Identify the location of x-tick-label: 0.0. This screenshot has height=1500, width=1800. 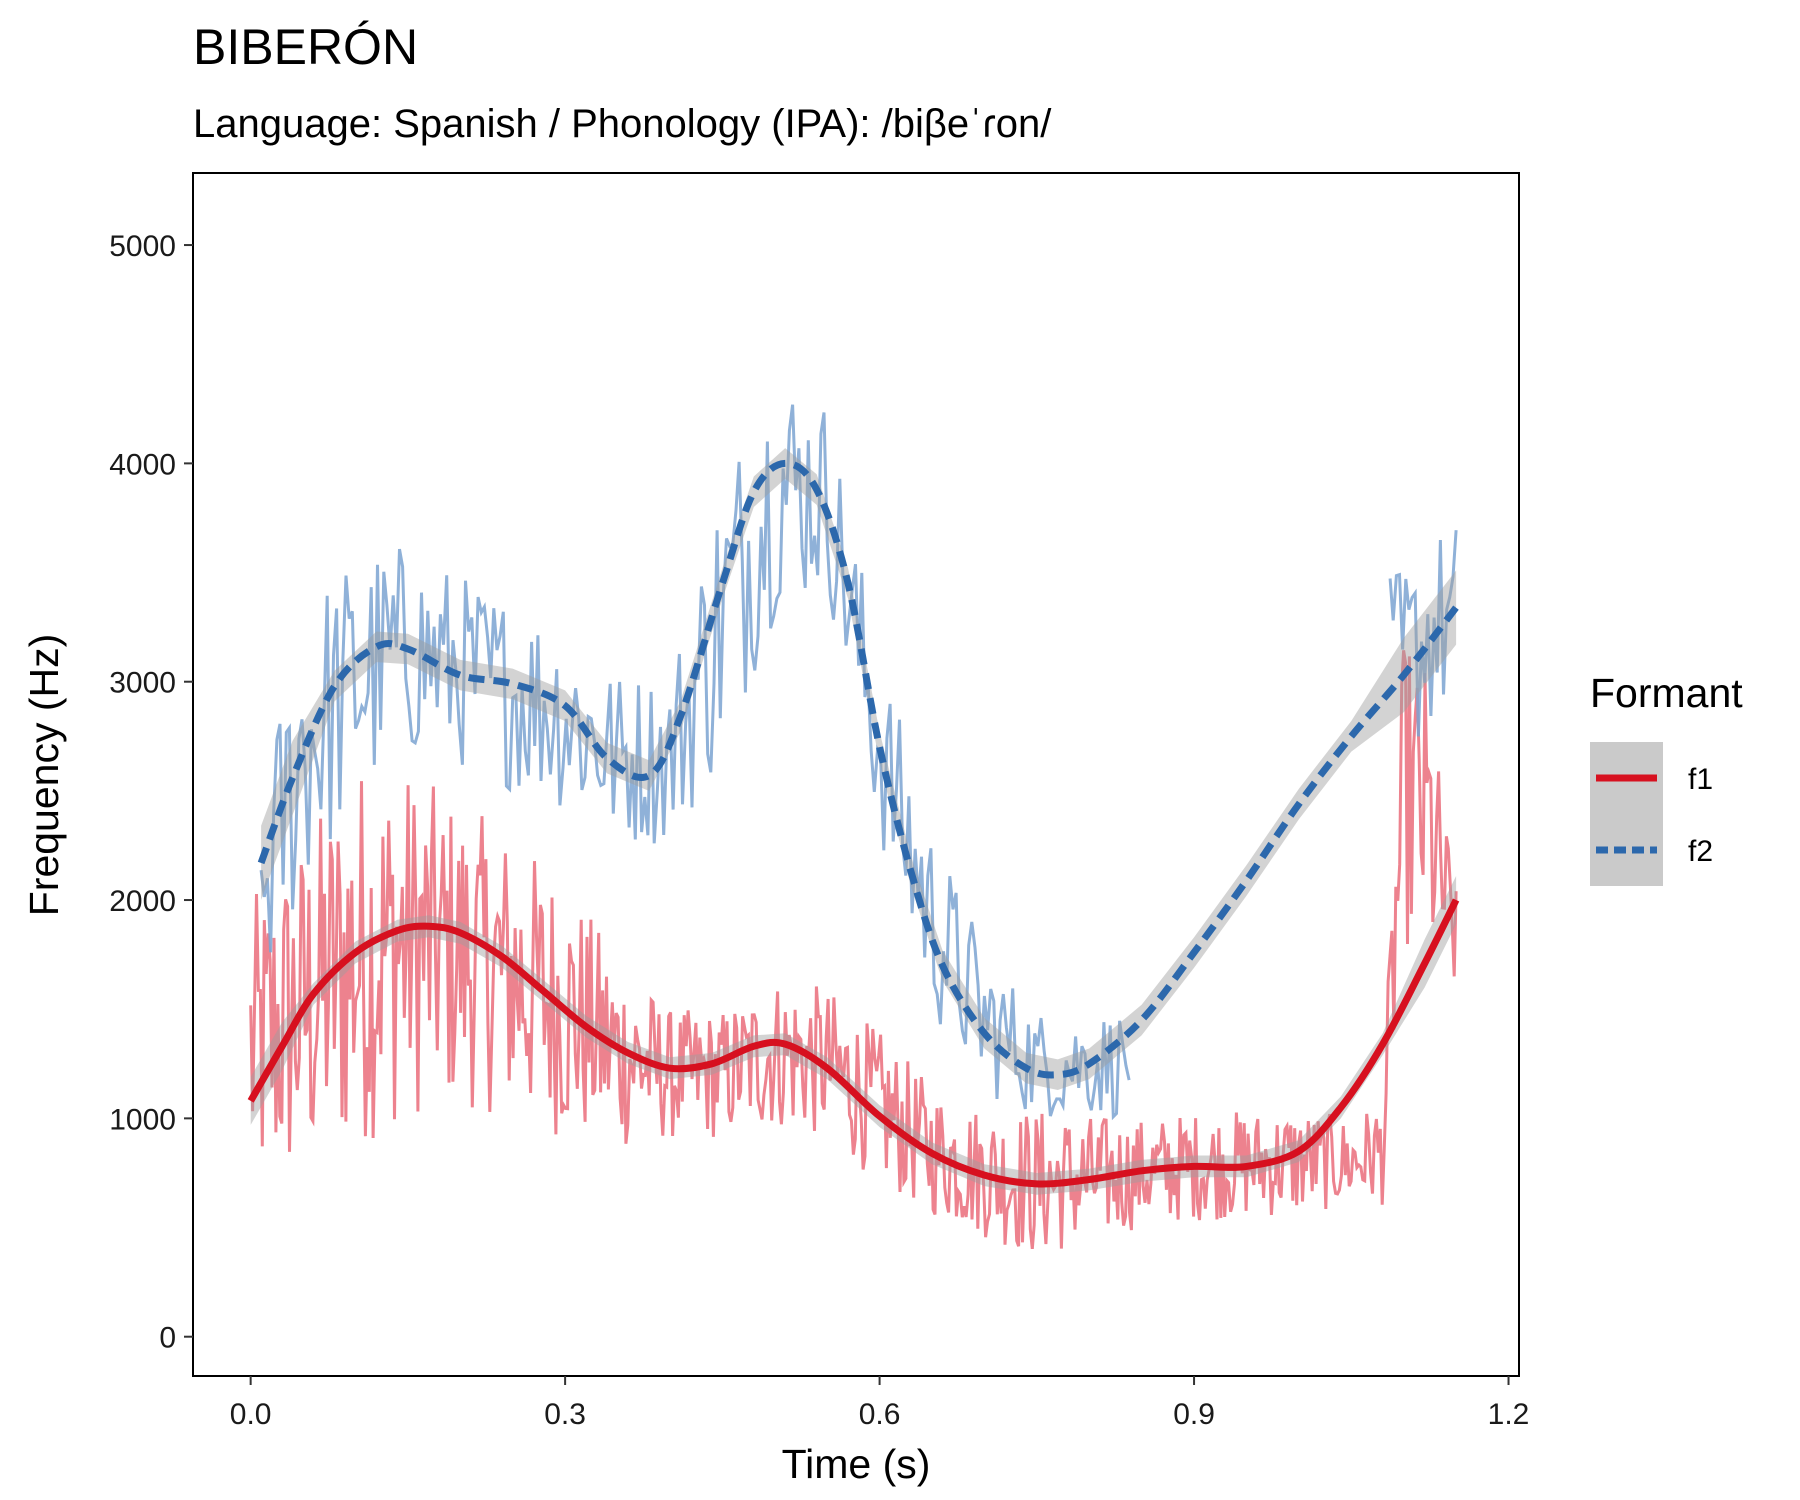
(251, 1414).